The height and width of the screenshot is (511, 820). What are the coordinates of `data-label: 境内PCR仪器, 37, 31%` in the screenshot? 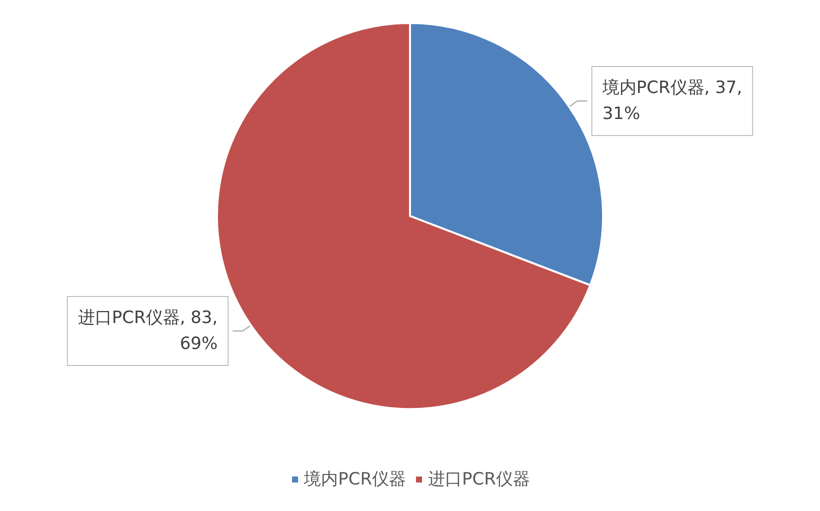 It's located at (671, 101).